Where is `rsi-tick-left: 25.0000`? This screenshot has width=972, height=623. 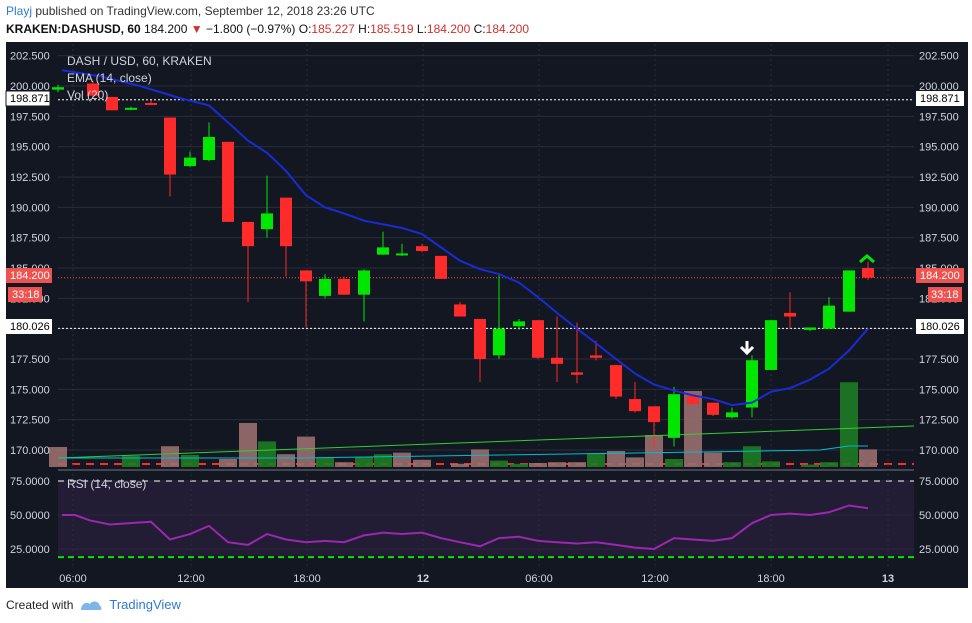
rsi-tick-left: 25.0000 is located at coordinates (30, 550).